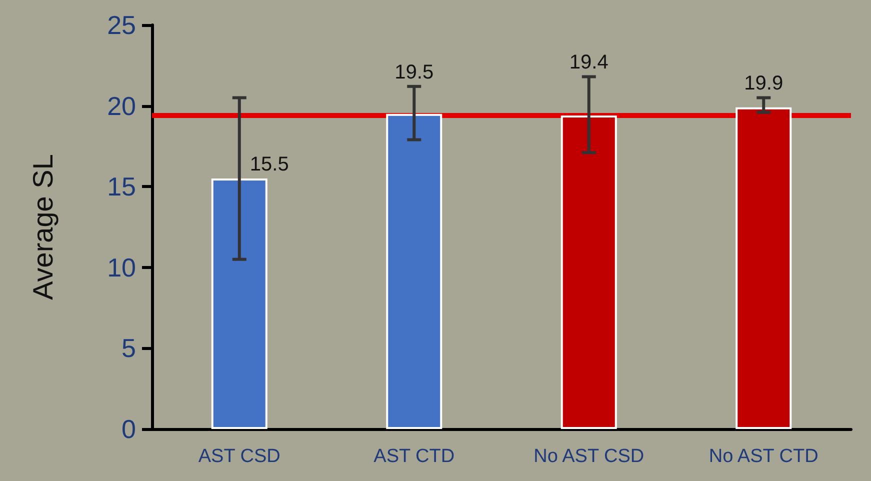 This screenshot has width=871, height=481. Describe the element at coordinates (121, 267) in the screenshot. I see `y-tick-label: 10` at that location.